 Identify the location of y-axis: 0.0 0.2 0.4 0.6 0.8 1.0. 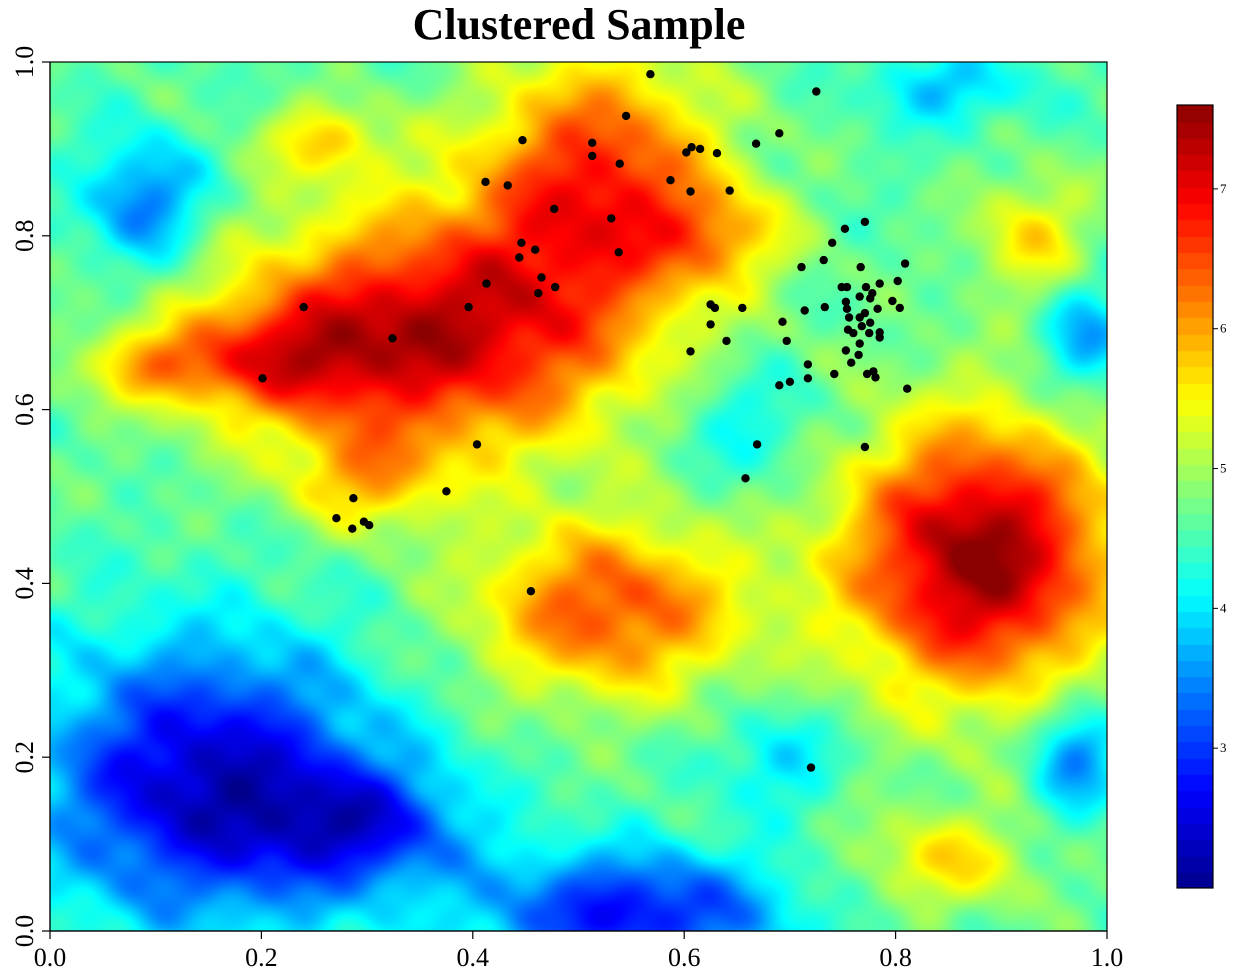
(30, 497).